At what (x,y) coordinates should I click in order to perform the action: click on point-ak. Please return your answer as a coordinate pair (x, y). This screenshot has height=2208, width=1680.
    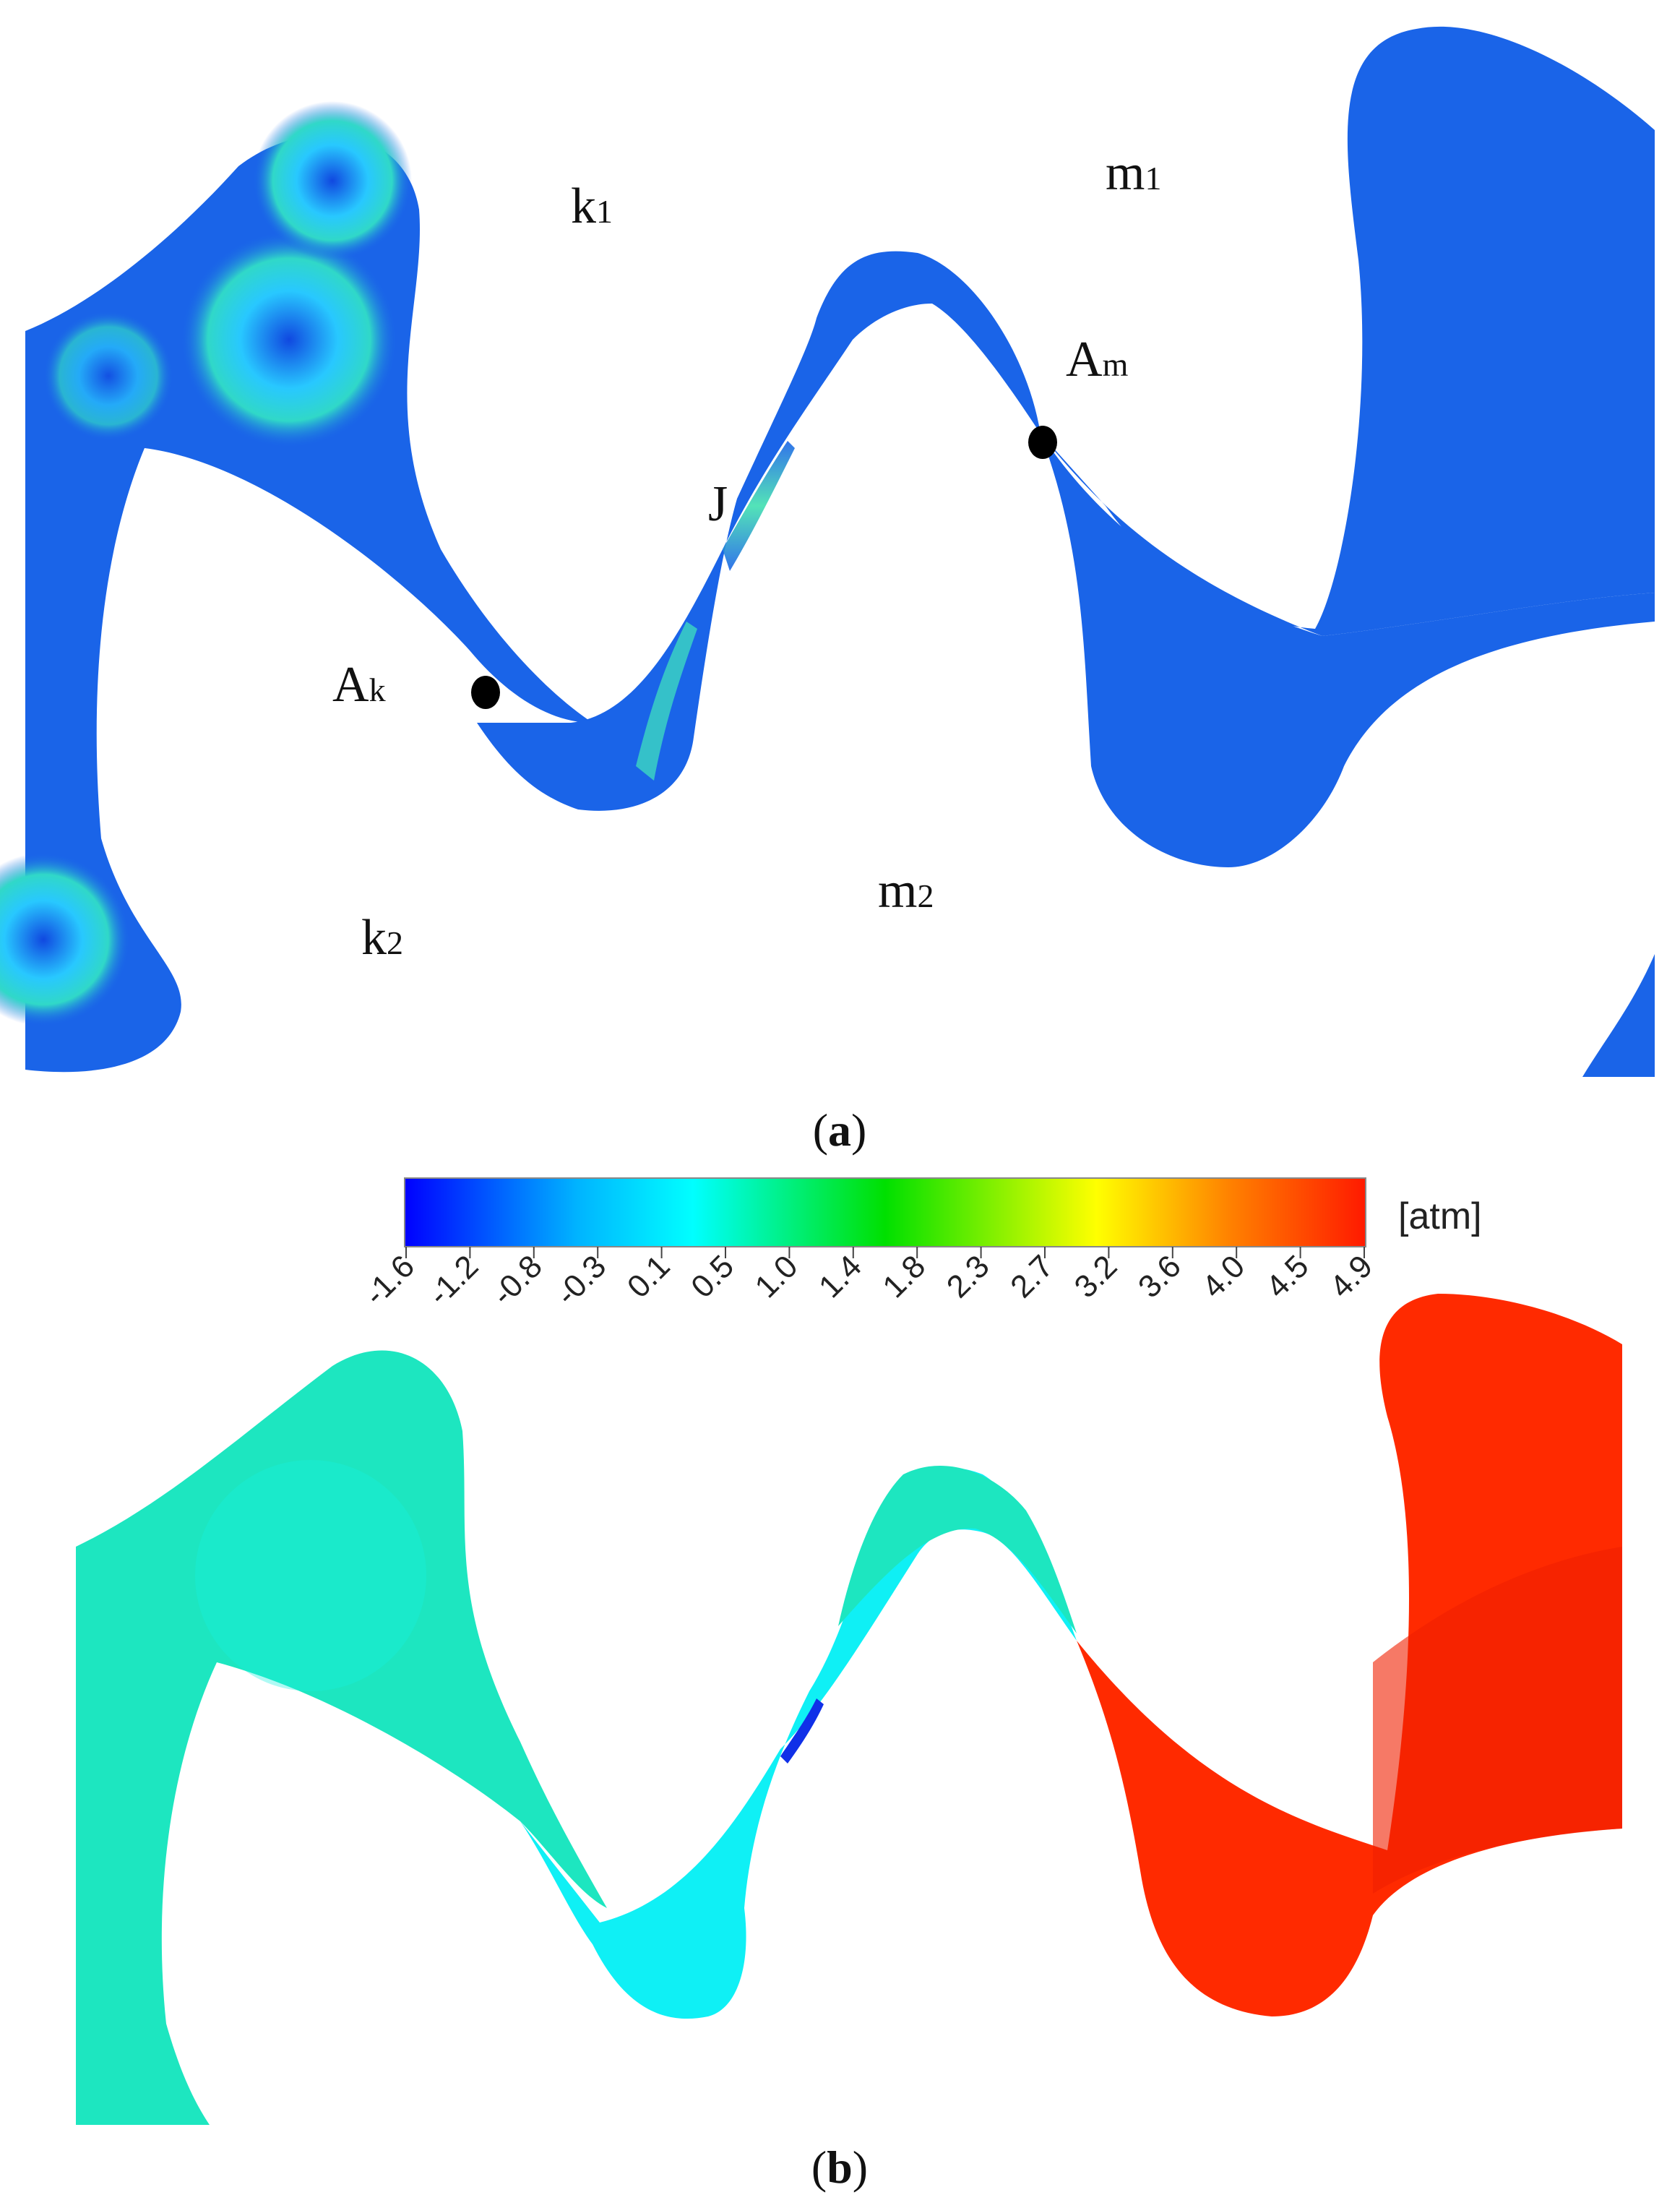
    Looking at the image, I should click on (485, 692).